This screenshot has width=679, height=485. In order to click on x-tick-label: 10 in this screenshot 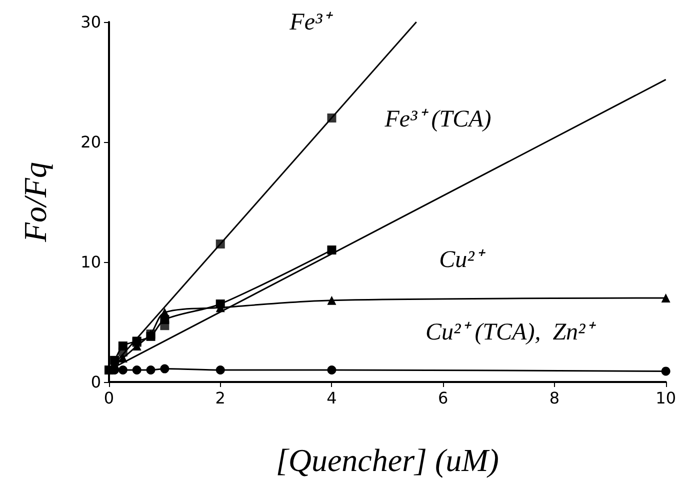, I will do `click(666, 398)`.